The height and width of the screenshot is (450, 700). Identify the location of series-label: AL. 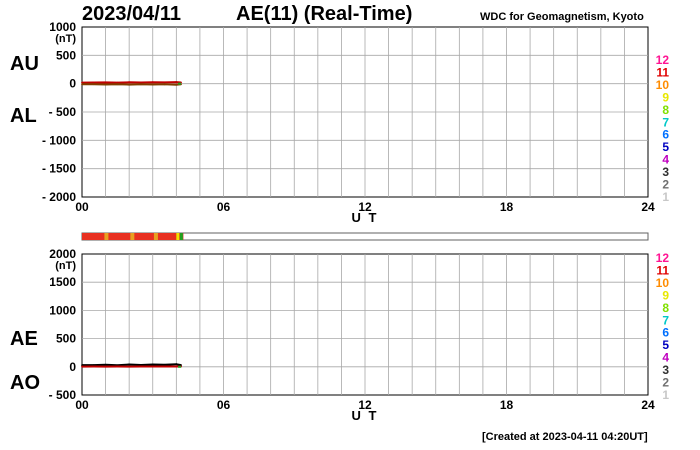
(23, 116).